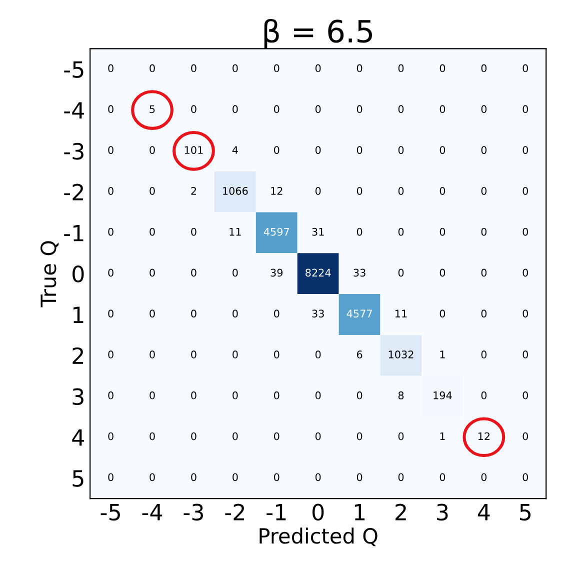 This screenshot has height=573, width=563. What do you see at coordinates (276, 232) in the screenshot?
I see `data-label: 4597` at bounding box center [276, 232].